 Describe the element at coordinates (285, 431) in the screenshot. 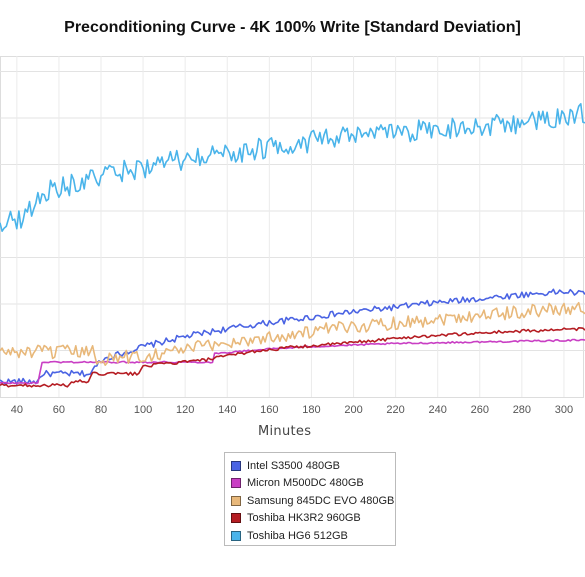

I see `x-axis-label: Minutes` at that location.